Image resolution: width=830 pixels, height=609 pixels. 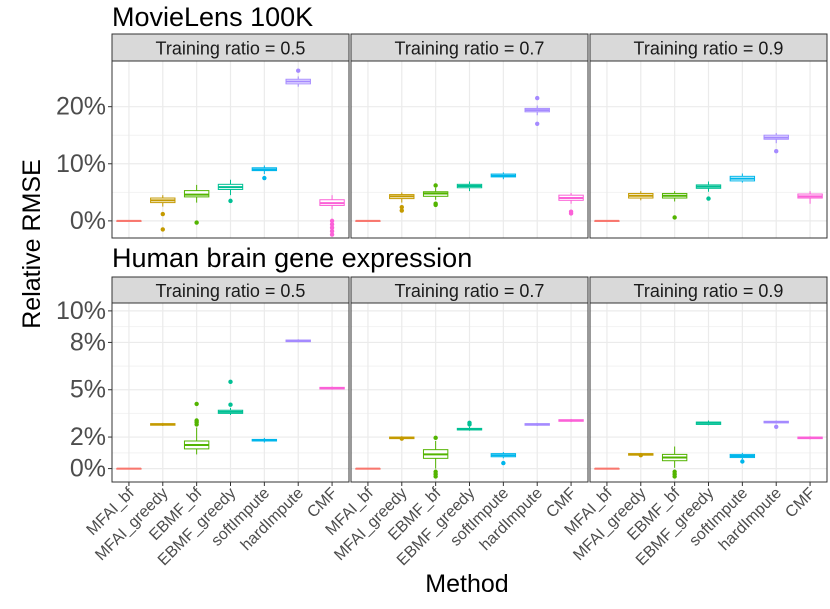 What do you see at coordinates (470, 49) in the screenshot?
I see `facet-label-0-1: Training ratio = 0.7` at bounding box center [470, 49].